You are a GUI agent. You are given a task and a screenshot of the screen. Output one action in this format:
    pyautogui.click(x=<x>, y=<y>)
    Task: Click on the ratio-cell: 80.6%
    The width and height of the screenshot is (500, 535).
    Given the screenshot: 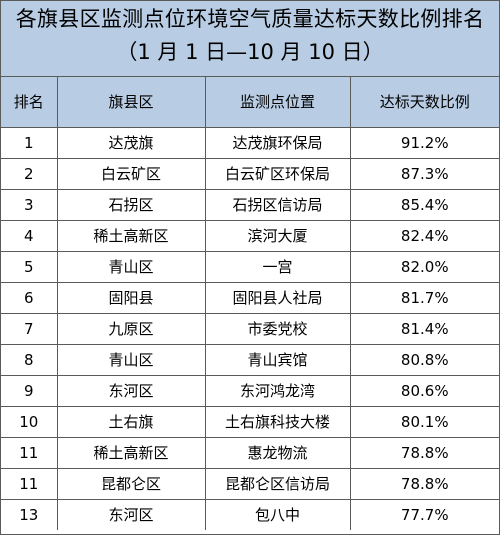 What is the action you would take?
    pyautogui.click(x=424, y=390)
    